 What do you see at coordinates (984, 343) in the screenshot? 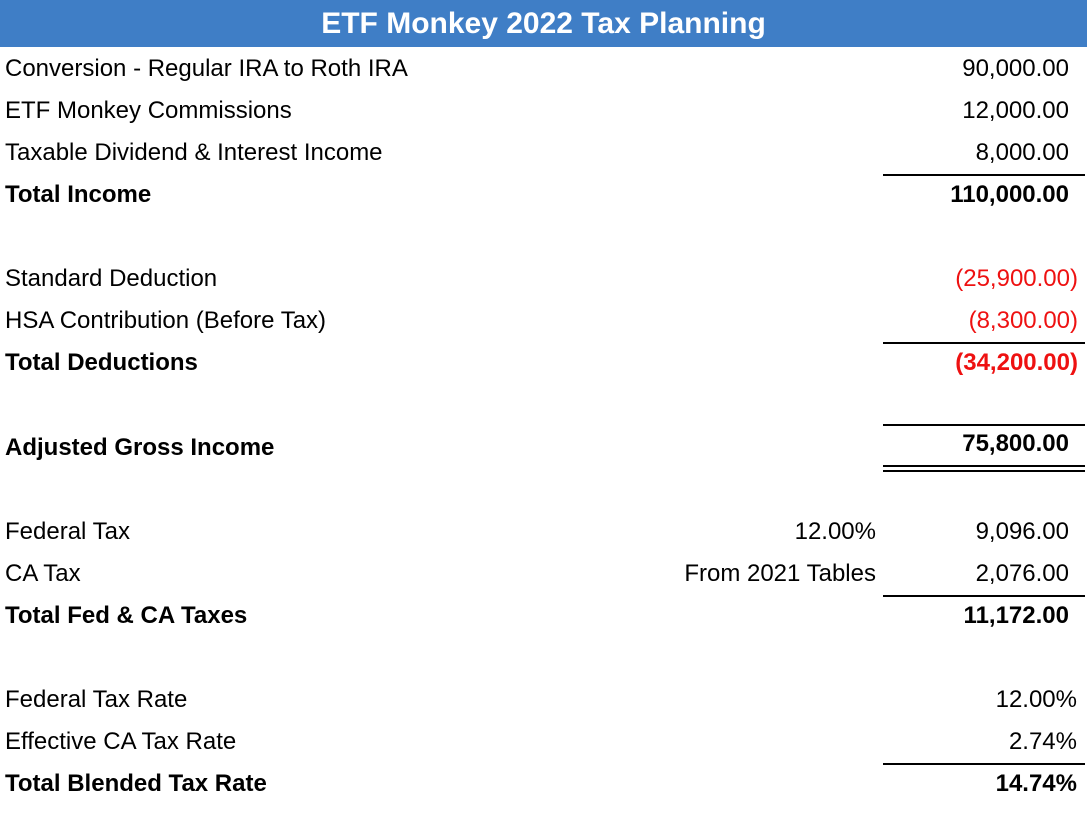
I see `total-deductions-rule` at bounding box center [984, 343].